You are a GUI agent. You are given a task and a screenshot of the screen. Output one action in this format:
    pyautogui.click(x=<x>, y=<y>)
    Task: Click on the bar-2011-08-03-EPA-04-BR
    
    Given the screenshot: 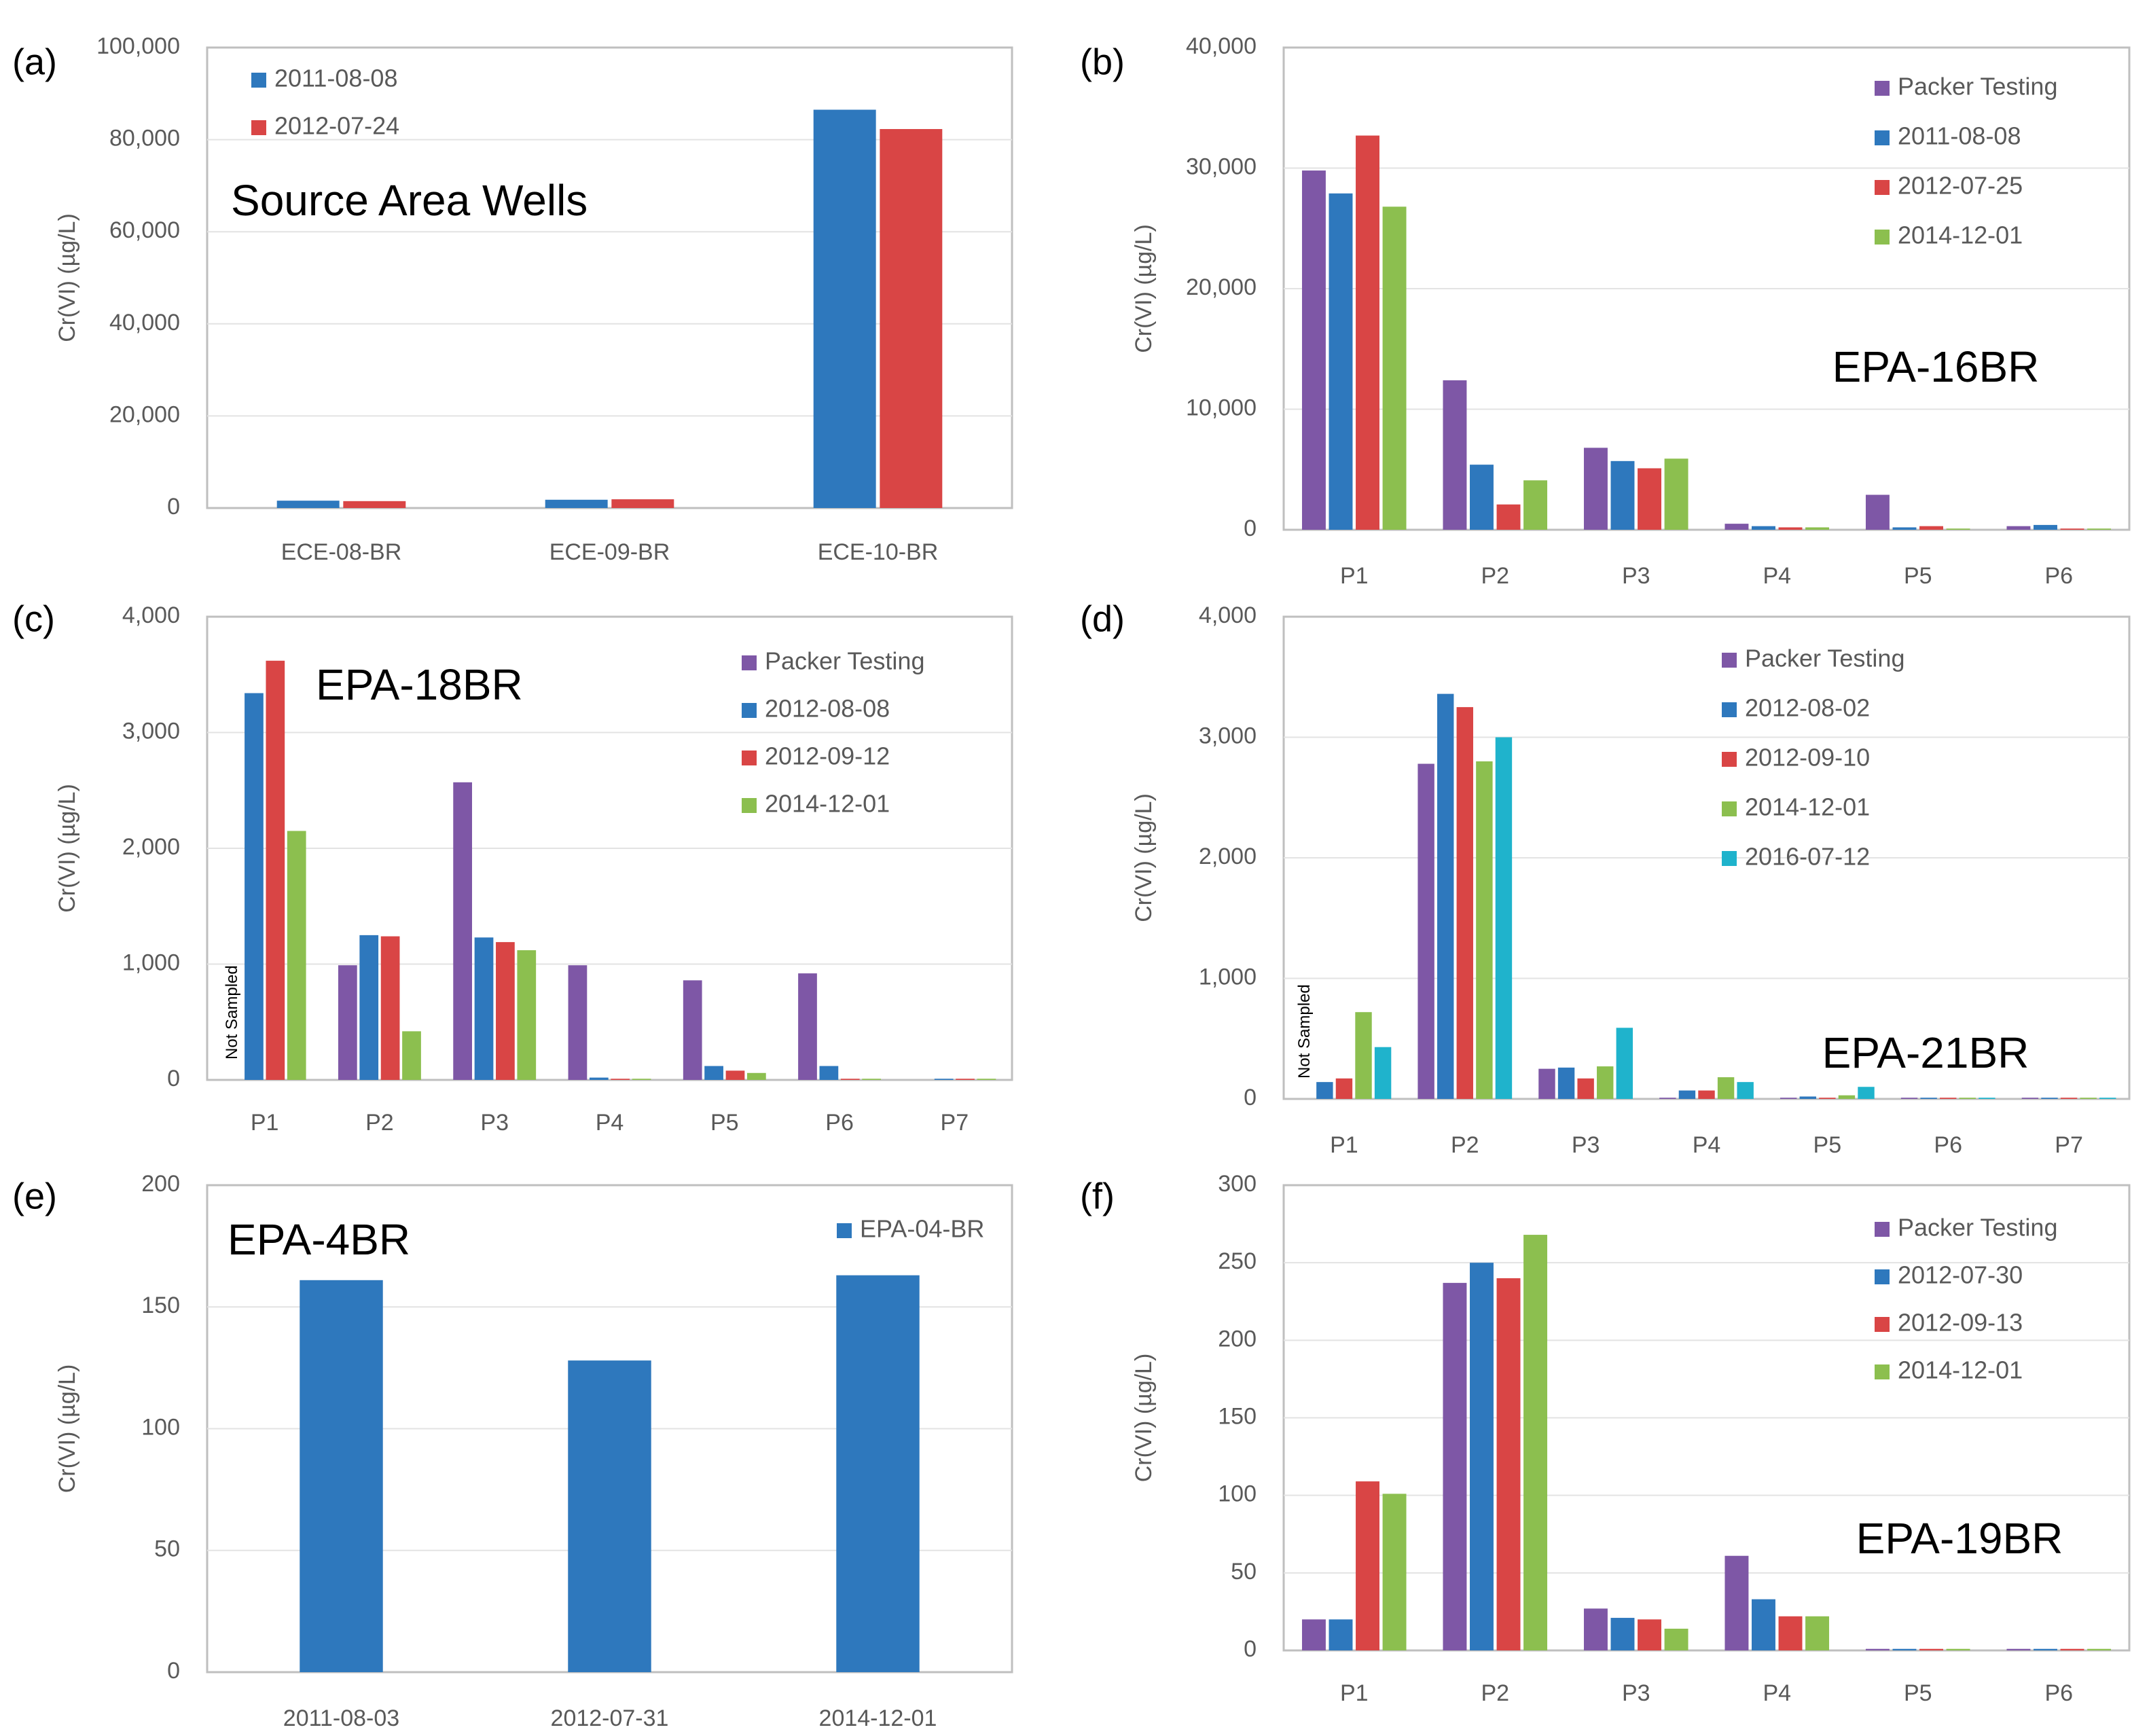 What is the action you would take?
    pyautogui.click(x=341, y=1476)
    